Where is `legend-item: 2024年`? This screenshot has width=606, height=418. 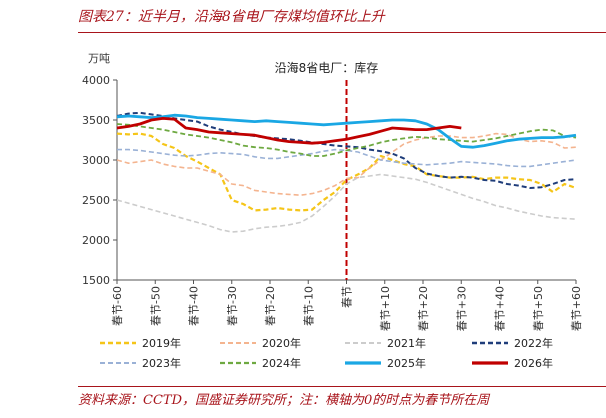 legend-item: 2024年 is located at coordinates (260, 363).